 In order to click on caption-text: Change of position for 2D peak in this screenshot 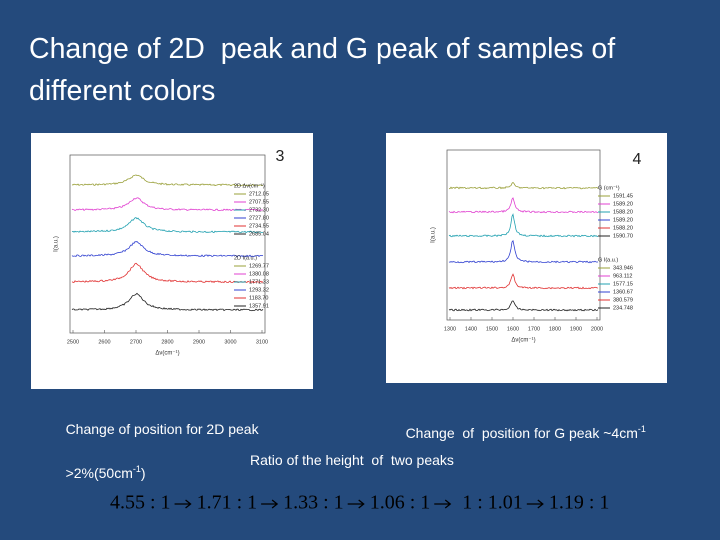, I will do `click(162, 429)`.